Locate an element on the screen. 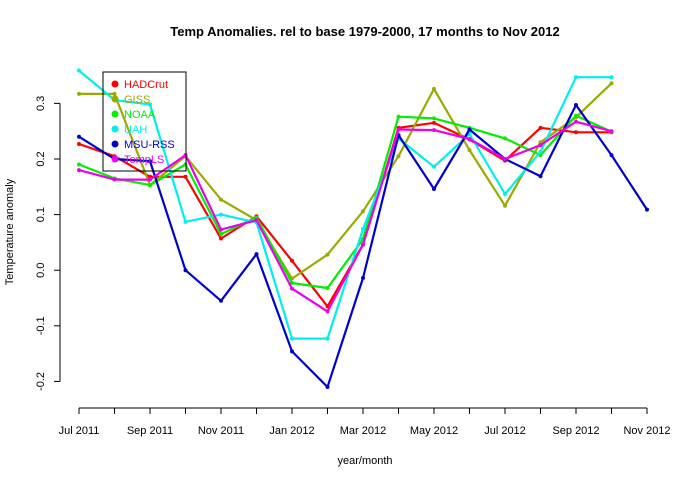 The width and height of the screenshot is (700, 480). x-tick-label: Jan 2012 is located at coordinates (291, 431).